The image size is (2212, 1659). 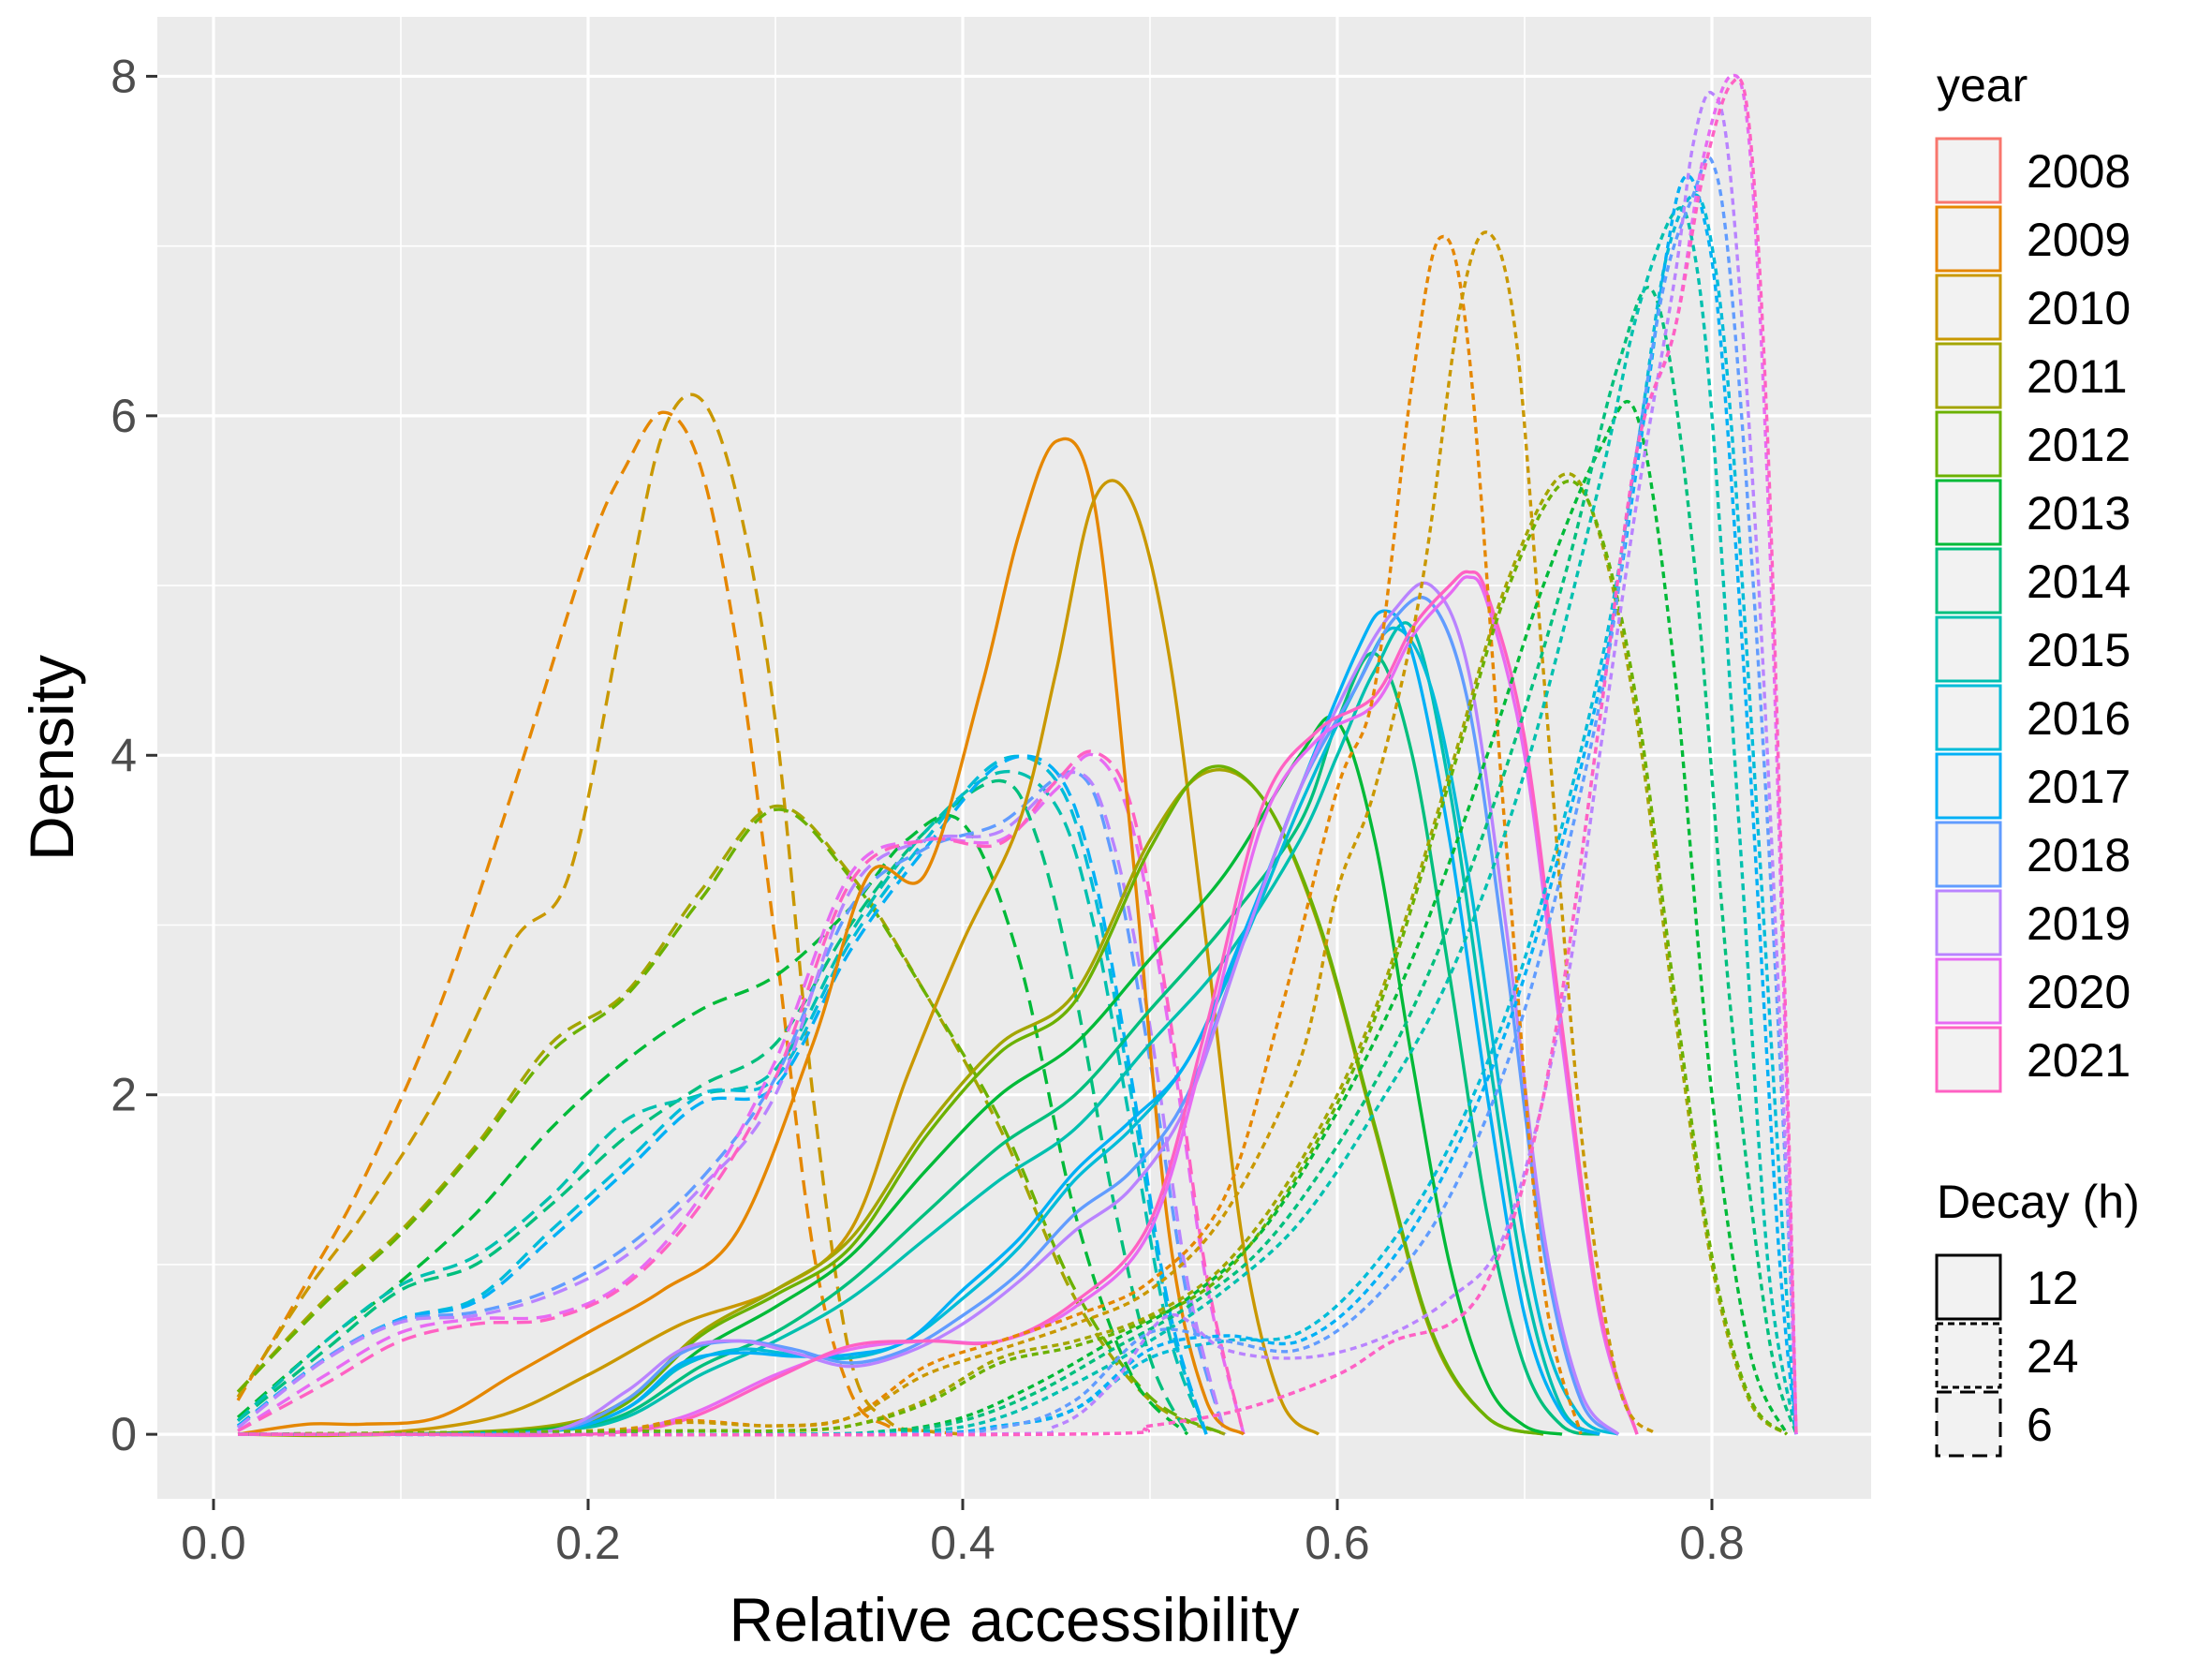 What do you see at coordinates (1968, 718) in the screenshot?
I see `legend-key-2016` at bounding box center [1968, 718].